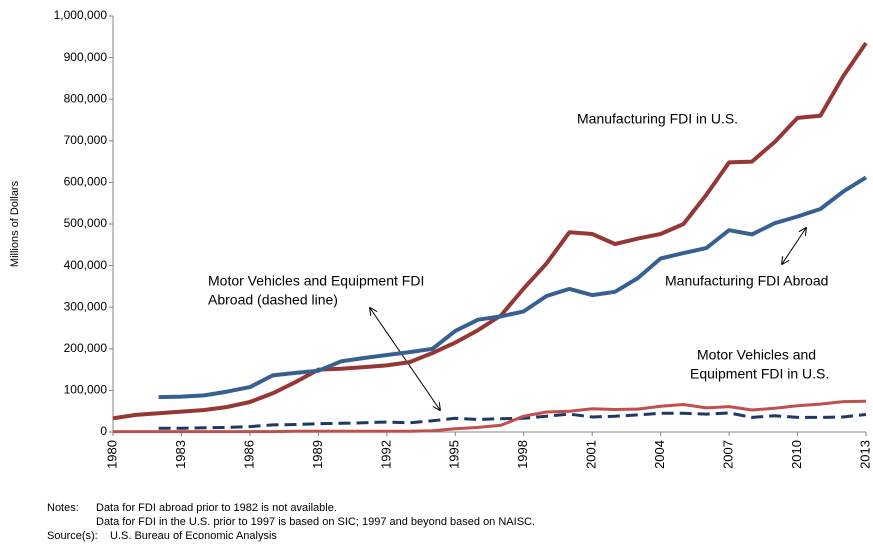 This screenshot has height=550, width=873. I want to click on y-tick-label: 200,000, so click(86, 348).